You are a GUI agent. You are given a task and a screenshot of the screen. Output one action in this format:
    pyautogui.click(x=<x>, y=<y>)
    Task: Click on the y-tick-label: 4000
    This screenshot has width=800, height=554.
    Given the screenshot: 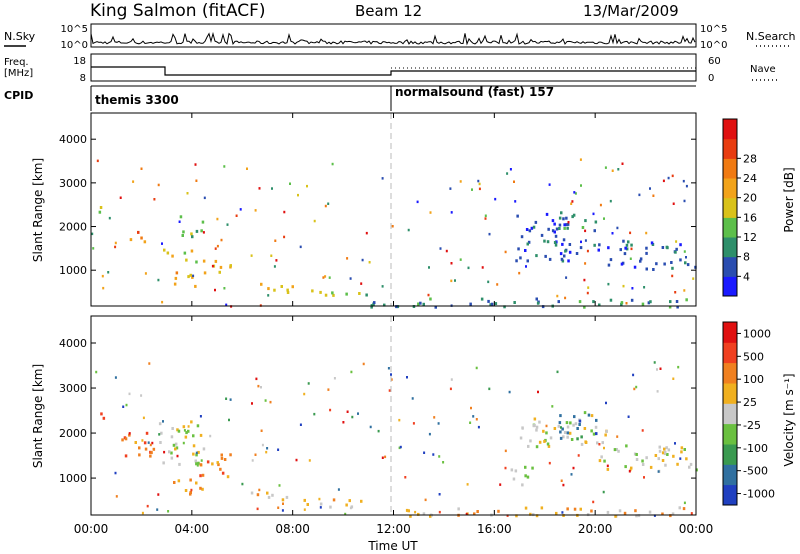 What is the action you would take?
    pyautogui.click(x=73, y=343)
    